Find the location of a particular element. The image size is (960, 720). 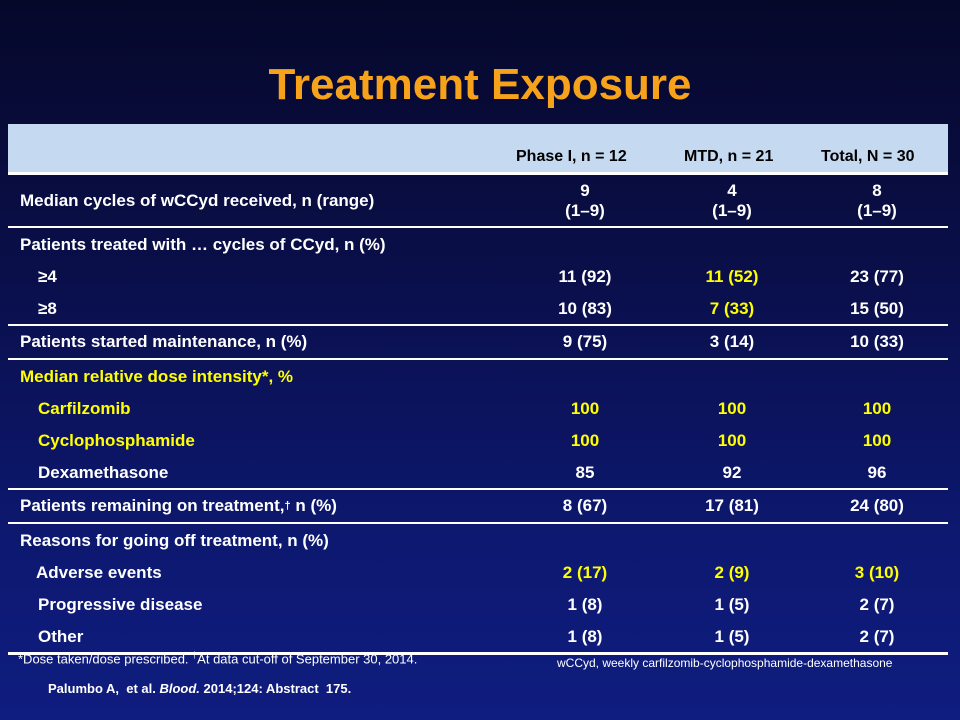

row-label: Dexamethasone is located at coordinates (103, 472).